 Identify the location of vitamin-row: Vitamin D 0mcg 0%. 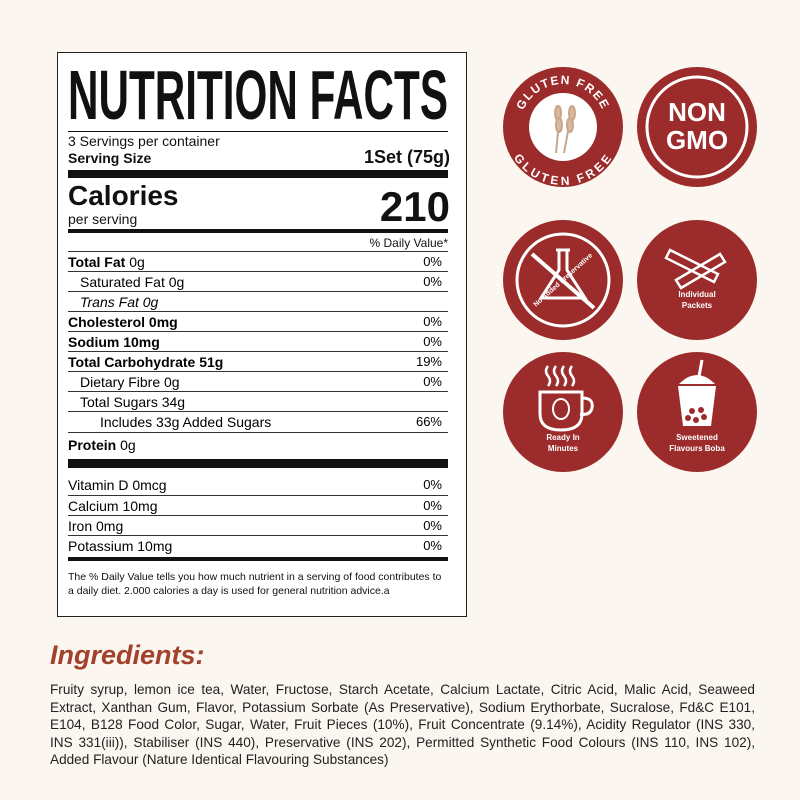
(258, 485).